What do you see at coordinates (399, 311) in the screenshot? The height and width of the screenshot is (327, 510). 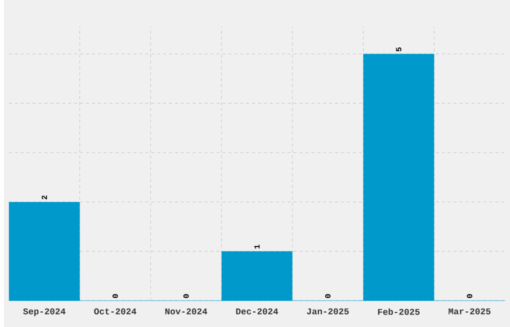 I see `x-tick-label: Feb-2025` at bounding box center [399, 311].